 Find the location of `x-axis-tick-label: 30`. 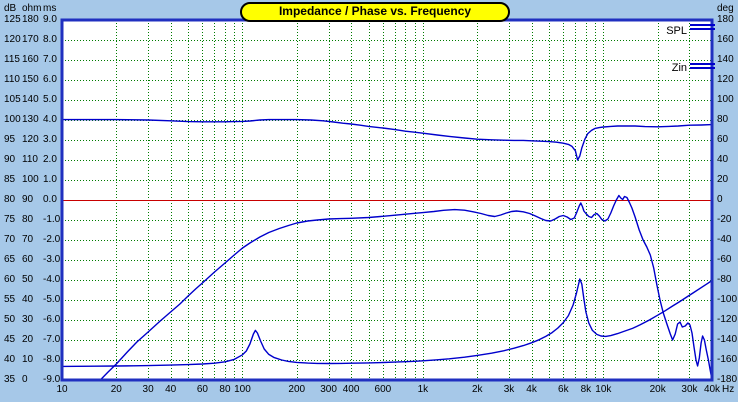

x-axis-tick-label: 30 is located at coordinates (148, 389).